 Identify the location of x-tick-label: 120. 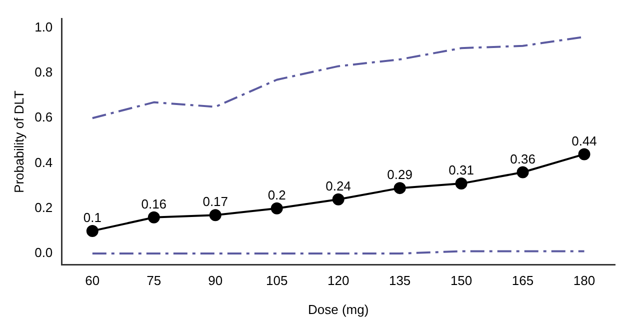
(338, 280).